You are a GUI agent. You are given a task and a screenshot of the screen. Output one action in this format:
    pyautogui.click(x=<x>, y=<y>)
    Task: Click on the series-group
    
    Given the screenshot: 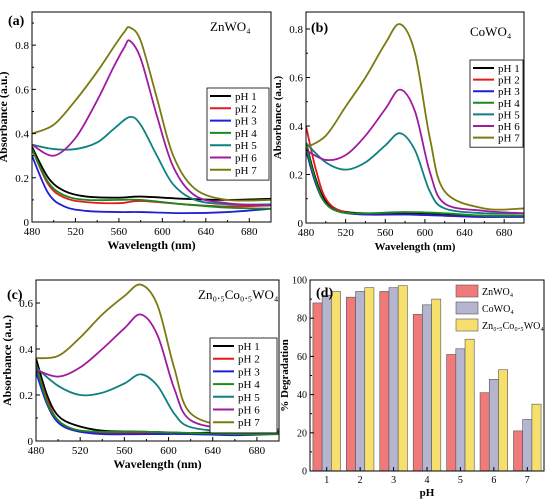 What is the action you would take?
    pyautogui.click(x=157, y=360)
    